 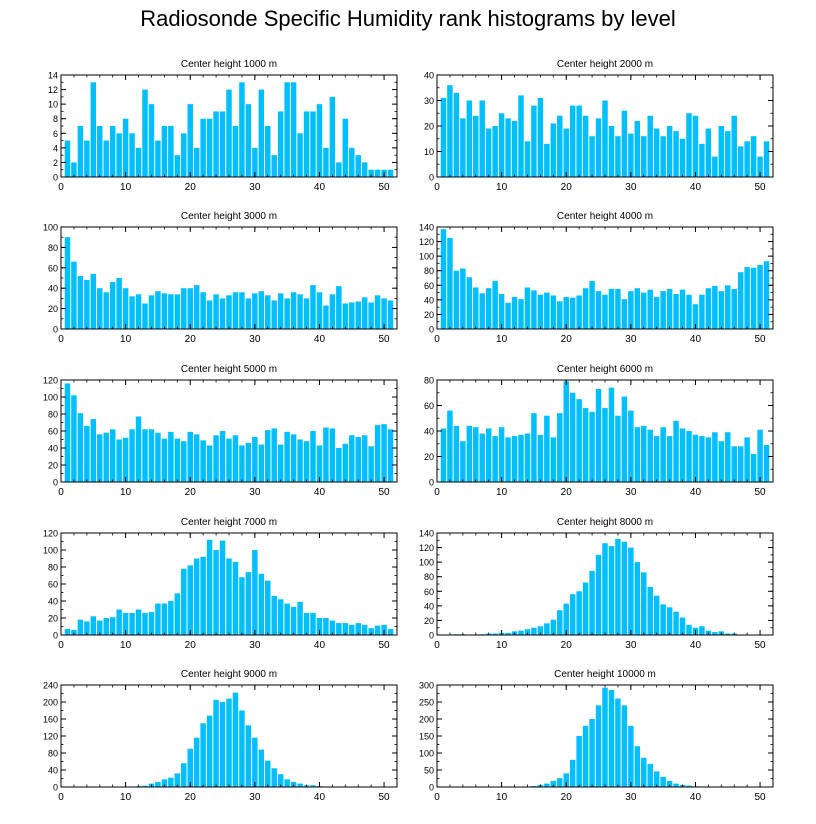 What do you see at coordinates (53, 76) in the screenshot?
I see `y-tick-label: 14` at bounding box center [53, 76].